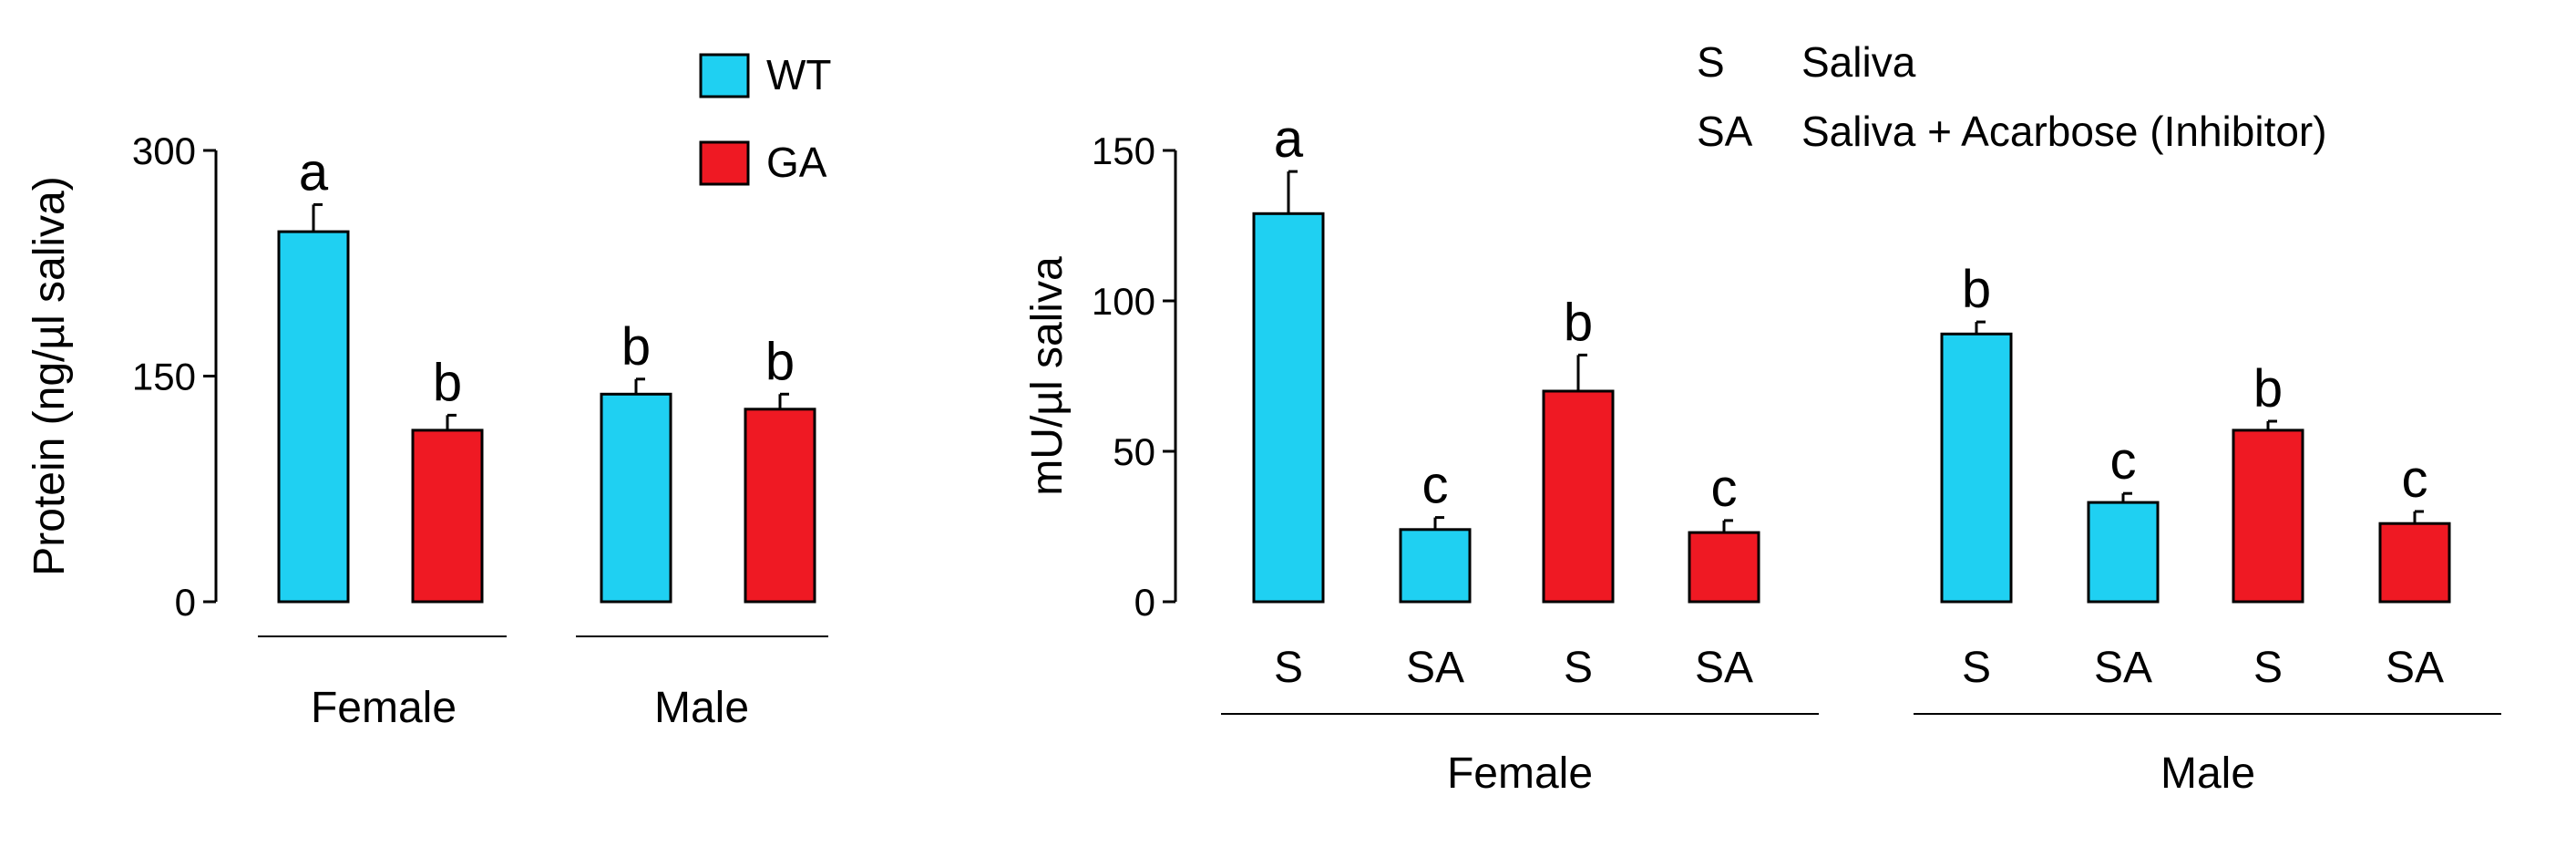 The image size is (2576, 847). Describe the element at coordinates (797, 162) in the screenshot. I see `legend-label-ga: GA` at that location.